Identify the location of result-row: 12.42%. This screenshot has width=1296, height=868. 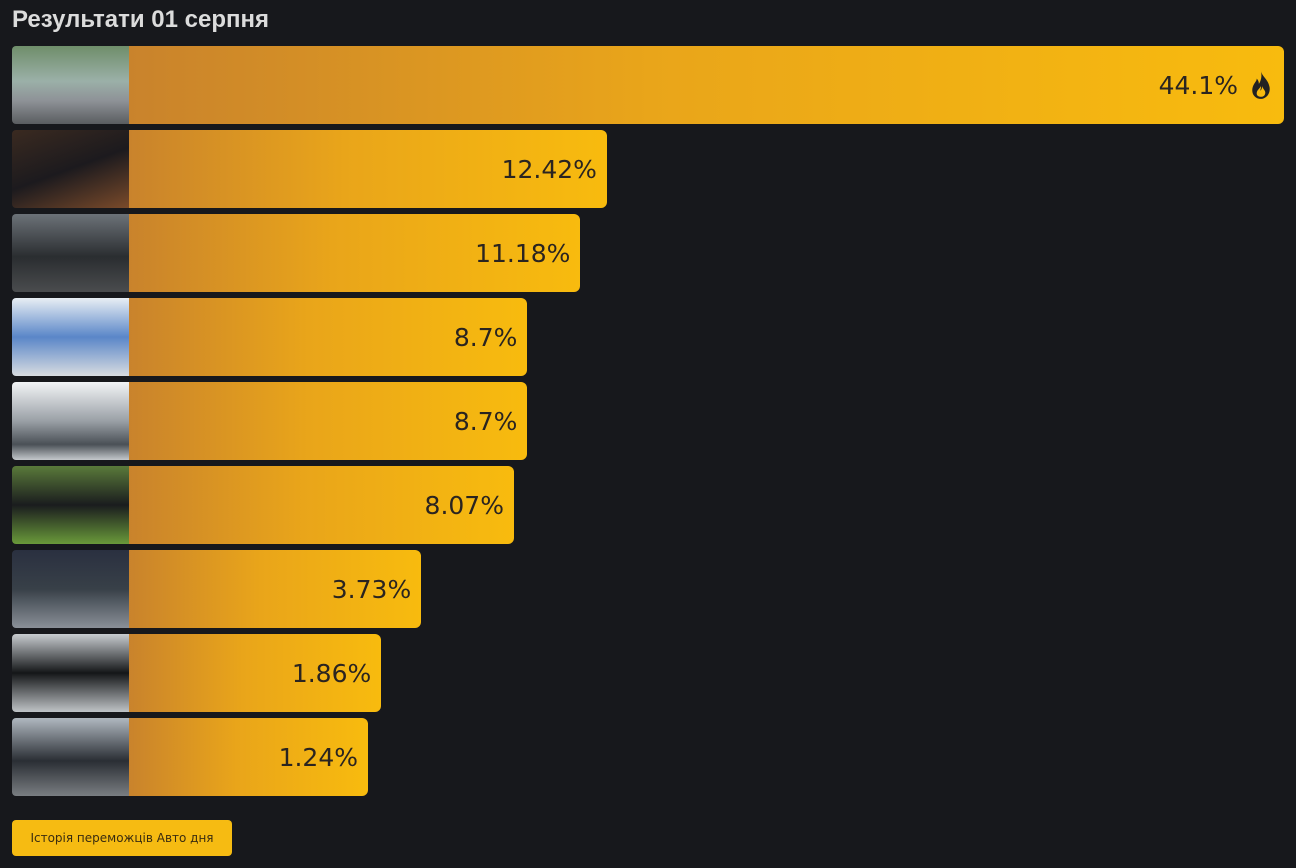
(309, 169).